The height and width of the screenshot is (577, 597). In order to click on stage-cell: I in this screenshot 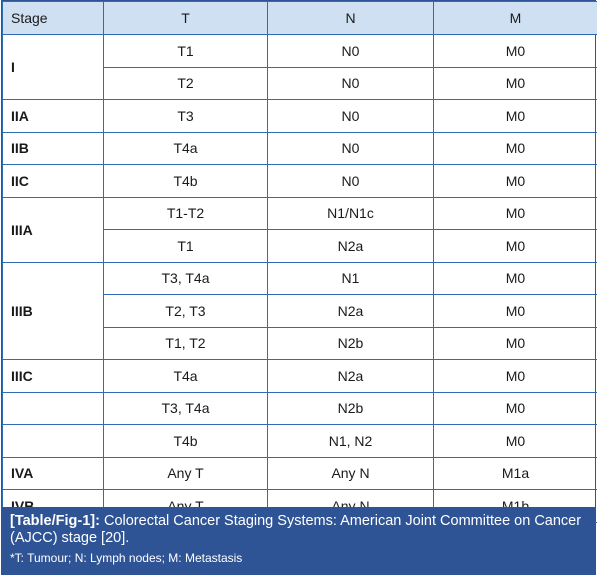, I will do `click(53, 67)`.